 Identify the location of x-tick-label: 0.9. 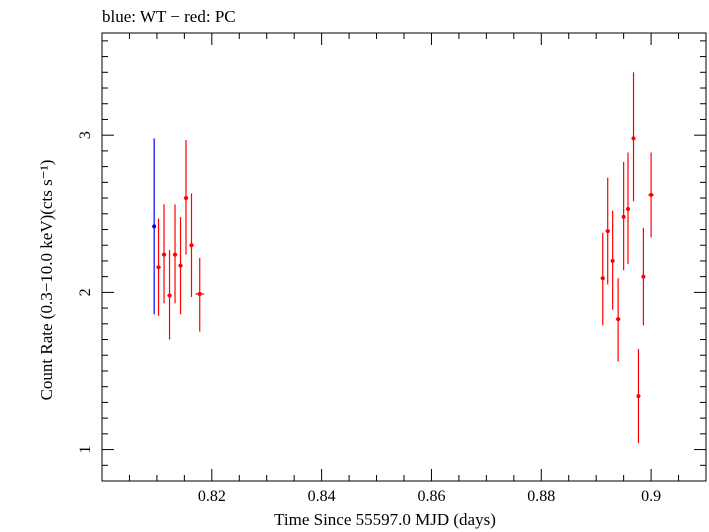
(651, 496).